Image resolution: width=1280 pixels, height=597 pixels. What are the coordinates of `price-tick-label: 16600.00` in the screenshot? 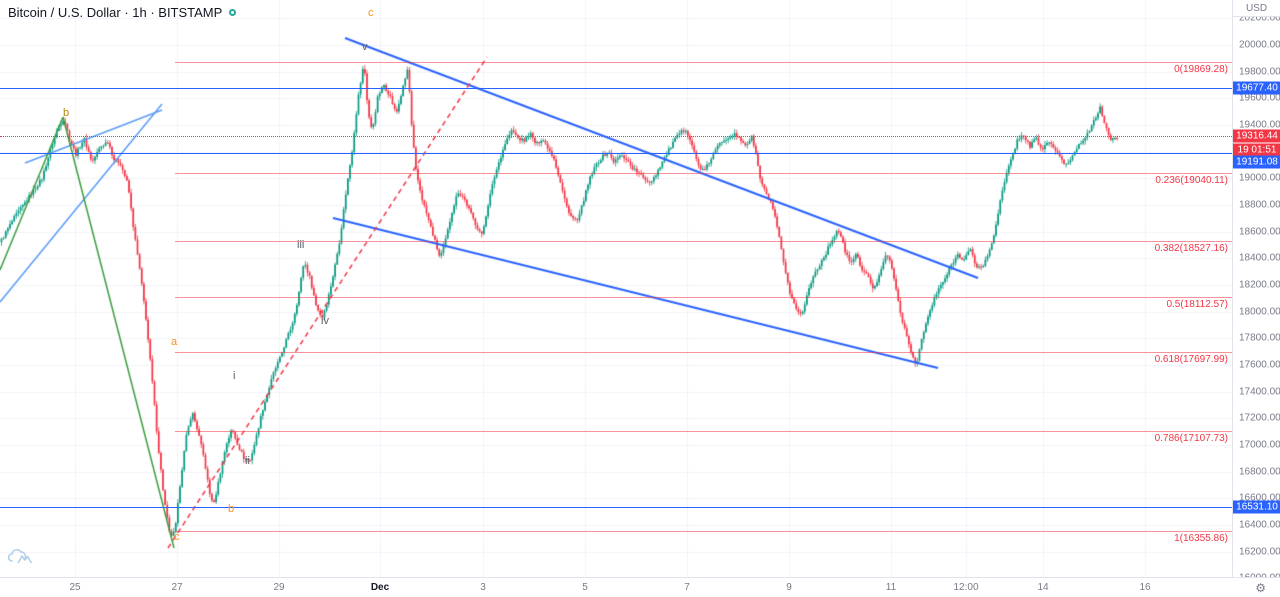 It's located at (1259, 498).